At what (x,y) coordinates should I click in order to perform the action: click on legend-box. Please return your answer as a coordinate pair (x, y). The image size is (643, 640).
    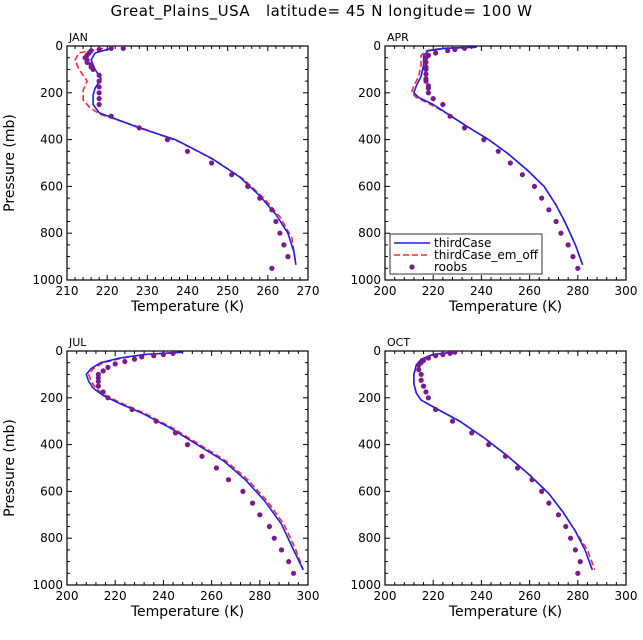
    Looking at the image, I should click on (466, 254).